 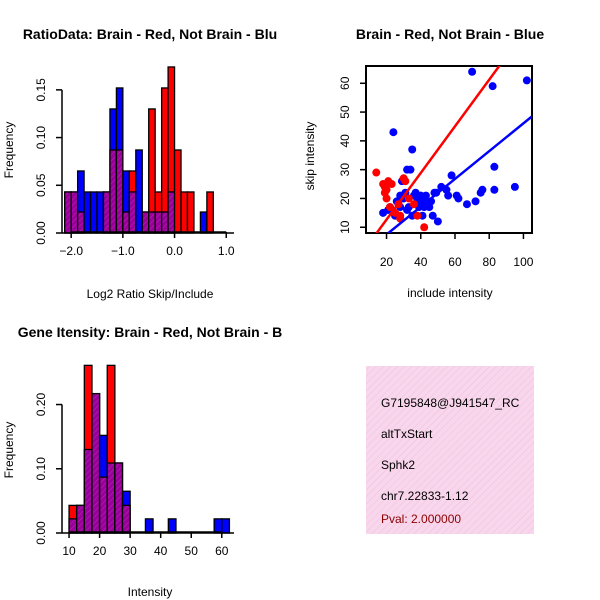 I want to click on x-tick-label: 0.0, so click(x=174, y=251).